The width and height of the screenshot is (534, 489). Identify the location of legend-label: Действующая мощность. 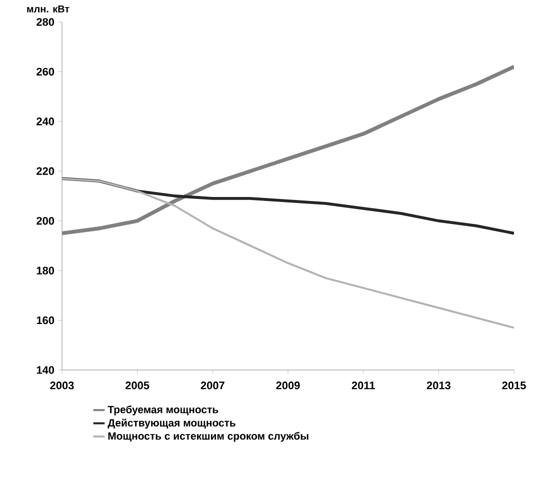
(172, 423).